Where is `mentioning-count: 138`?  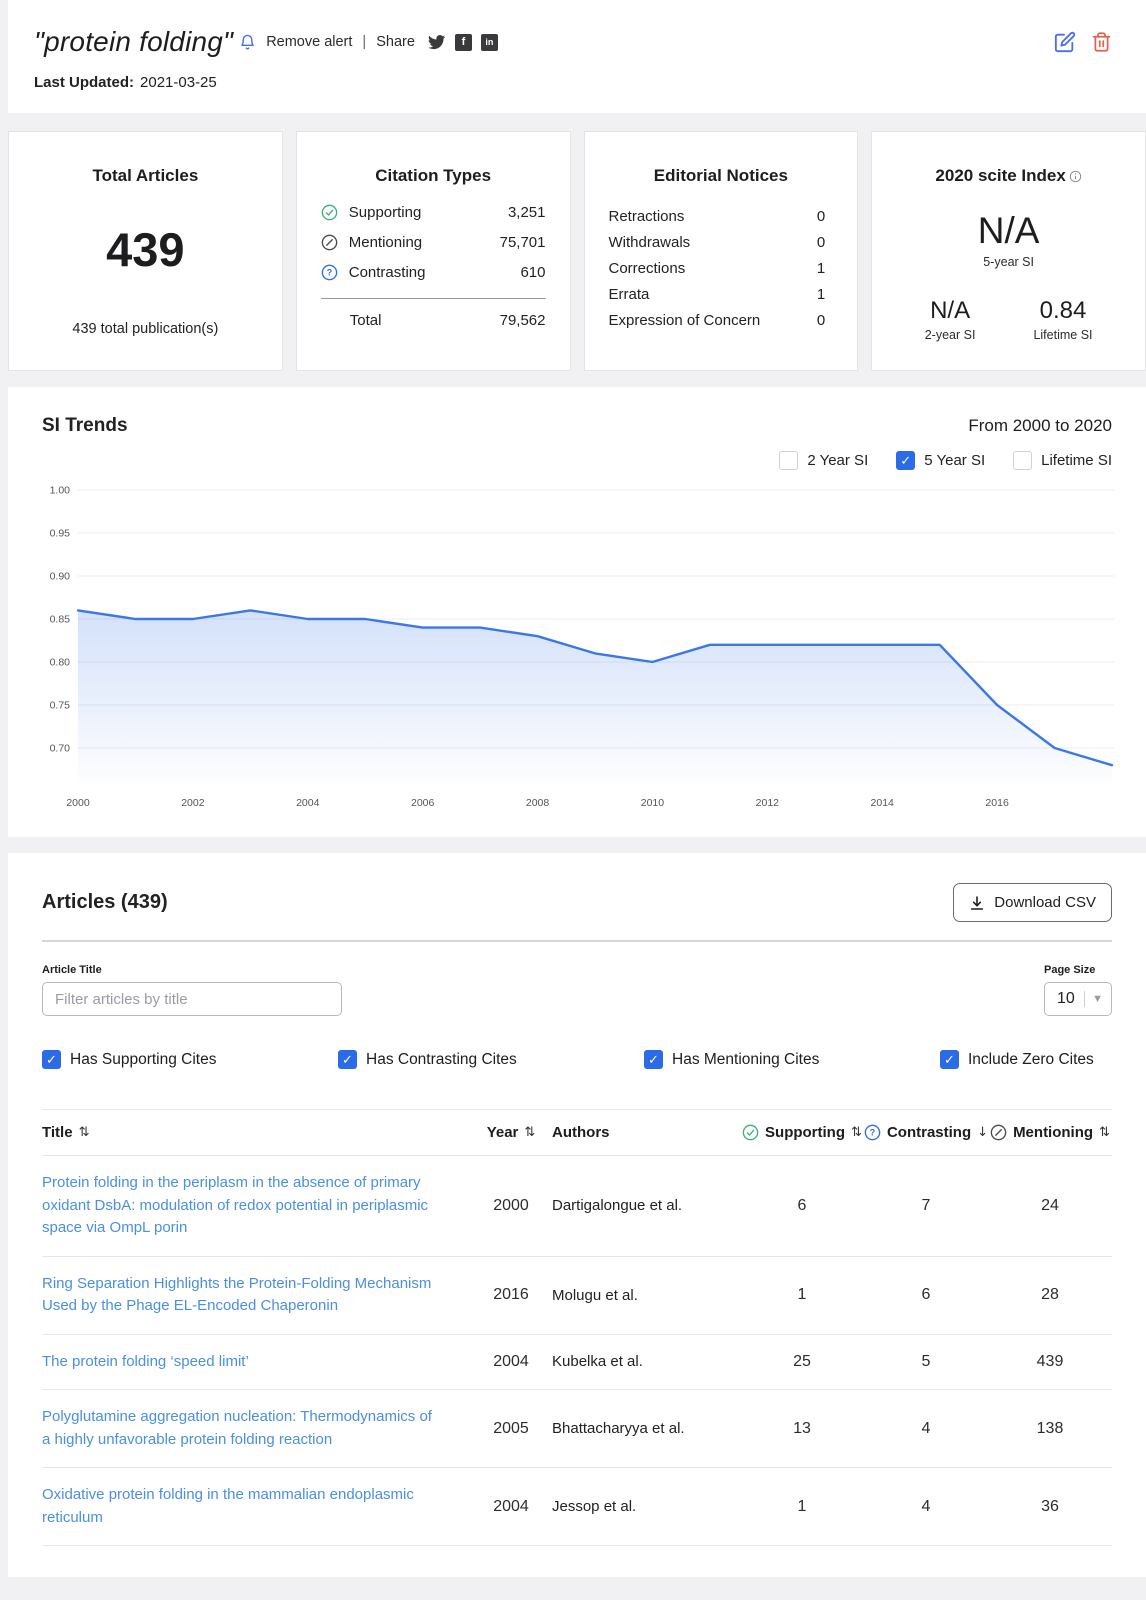
mentioning-count: 138 is located at coordinates (1050, 1428).